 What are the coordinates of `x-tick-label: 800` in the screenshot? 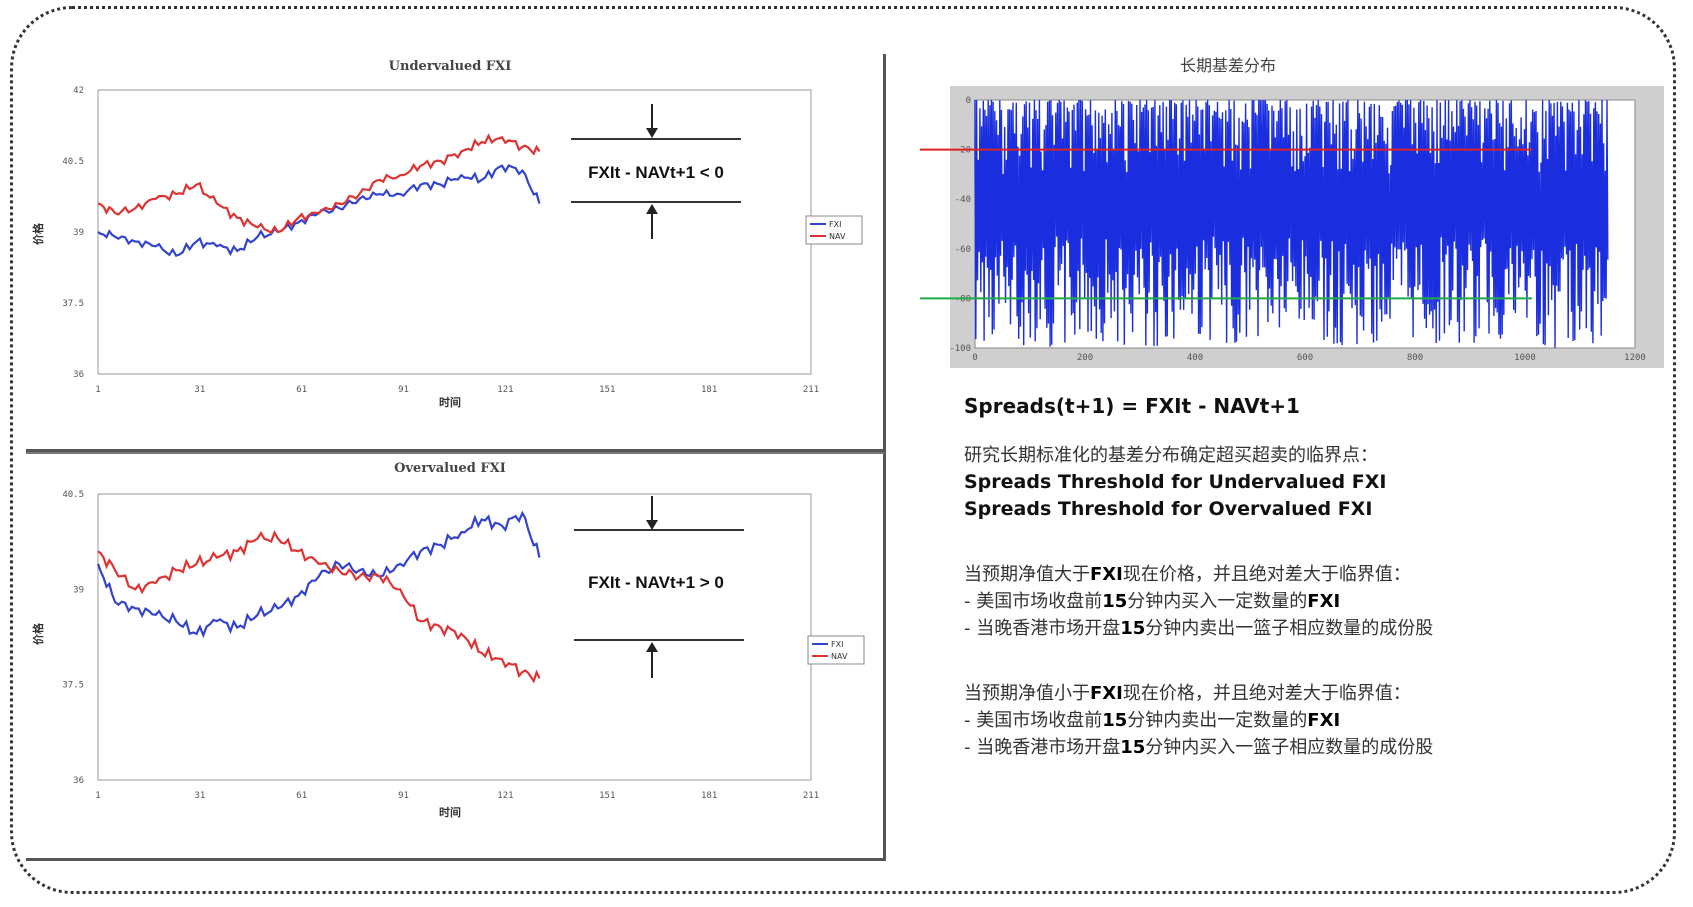 It's located at (1415, 358).